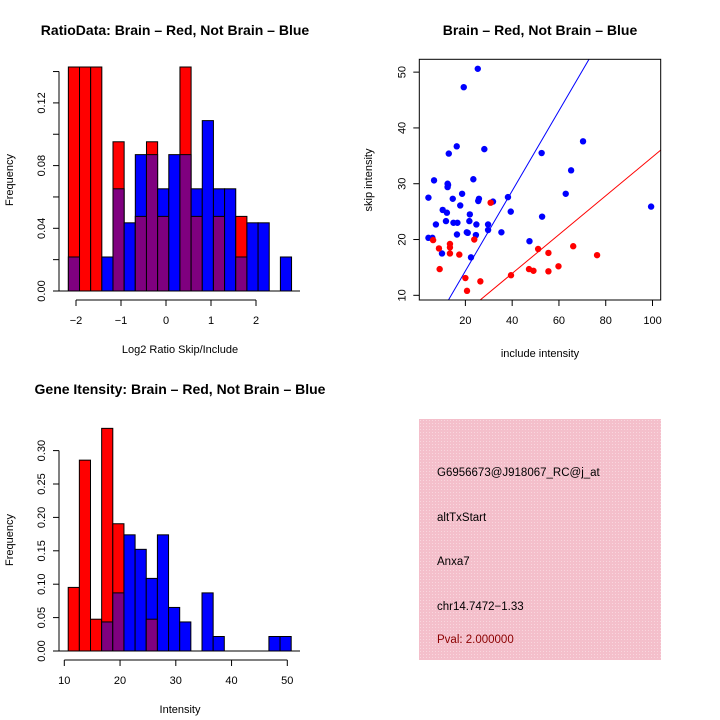 The width and height of the screenshot is (720, 720). What do you see at coordinates (42, 450) in the screenshot?
I see `y-tick-label: 0.30` at bounding box center [42, 450].